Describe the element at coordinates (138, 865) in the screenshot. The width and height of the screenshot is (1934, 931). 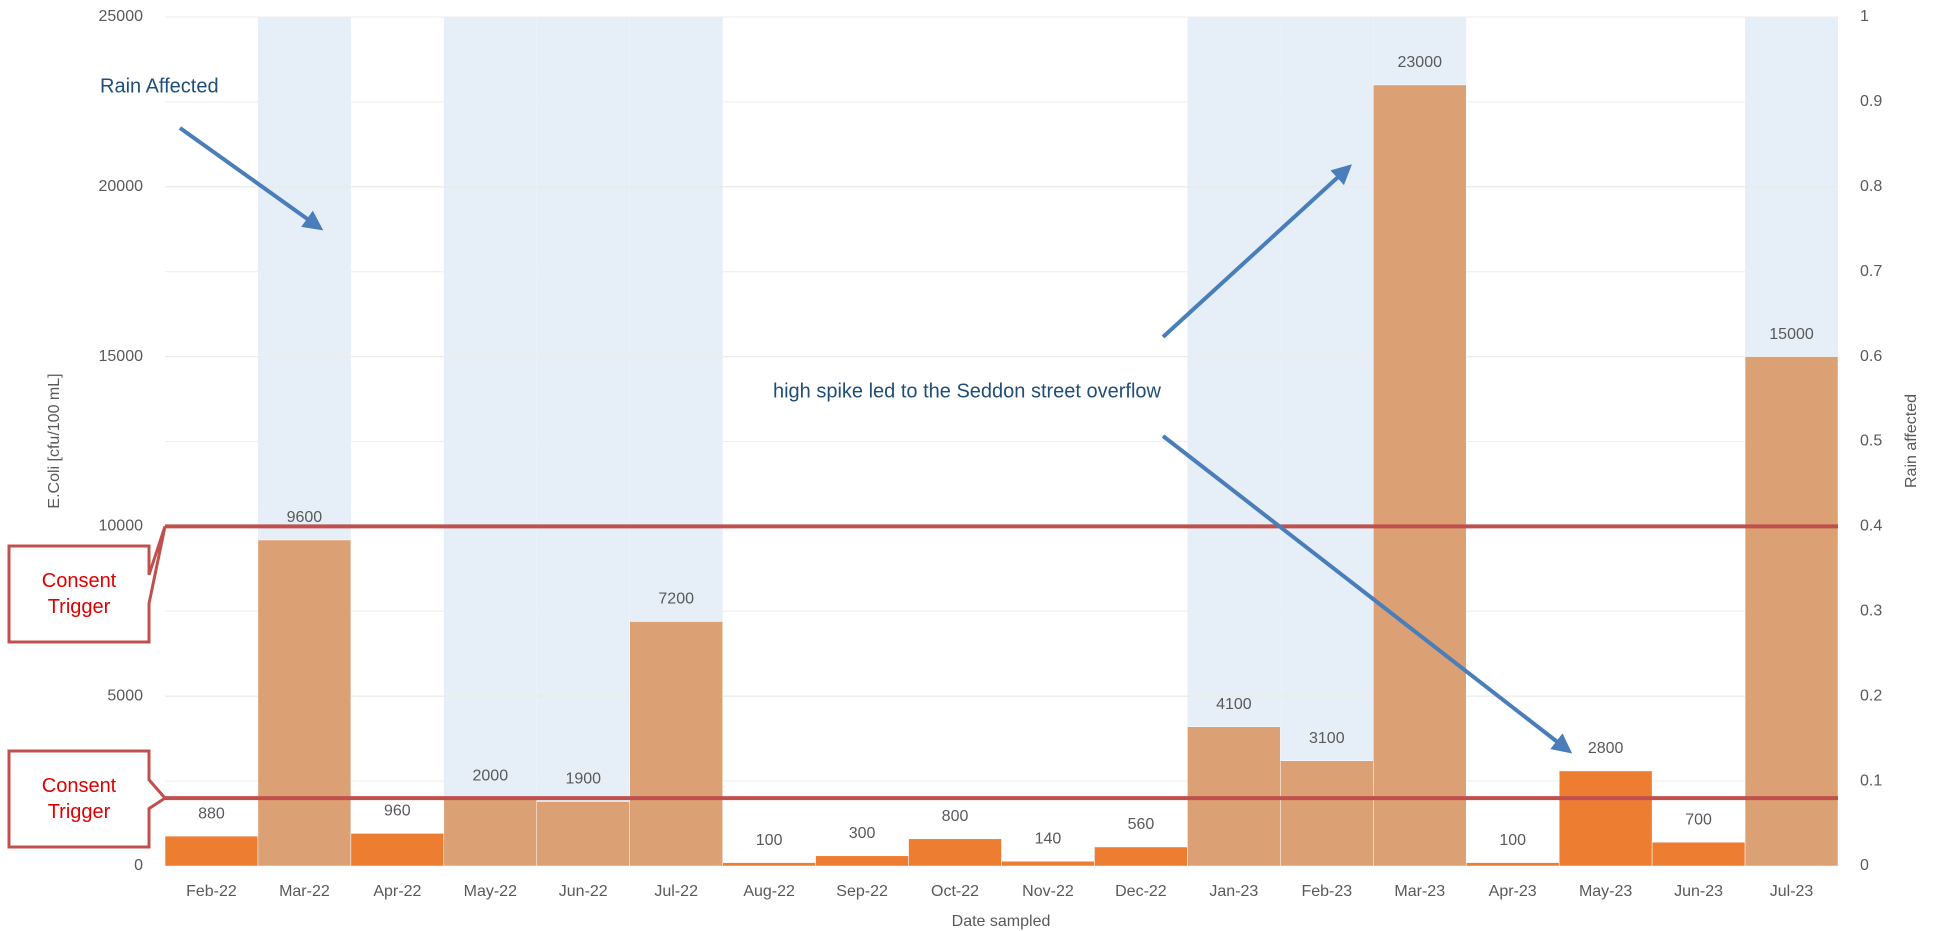
I see `y-tick-label: 0` at that location.